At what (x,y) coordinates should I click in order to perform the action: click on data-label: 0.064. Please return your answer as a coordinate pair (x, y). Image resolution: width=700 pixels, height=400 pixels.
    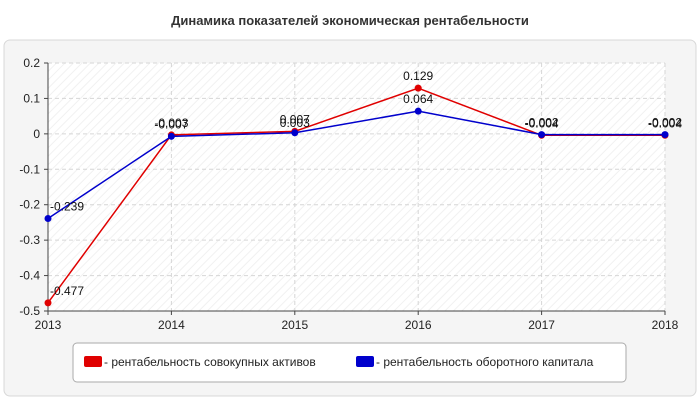
    Looking at the image, I should click on (418, 99).